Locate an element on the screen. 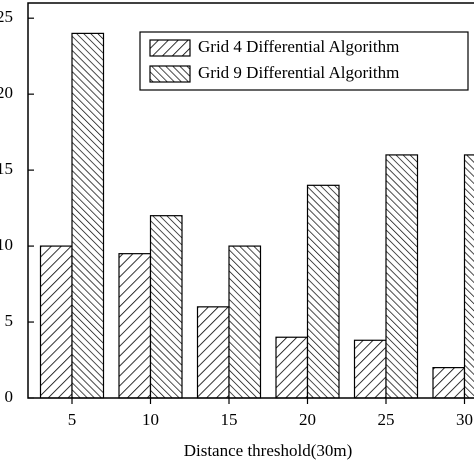  x-tick-label: 25 is located at coordinates (386, 419).